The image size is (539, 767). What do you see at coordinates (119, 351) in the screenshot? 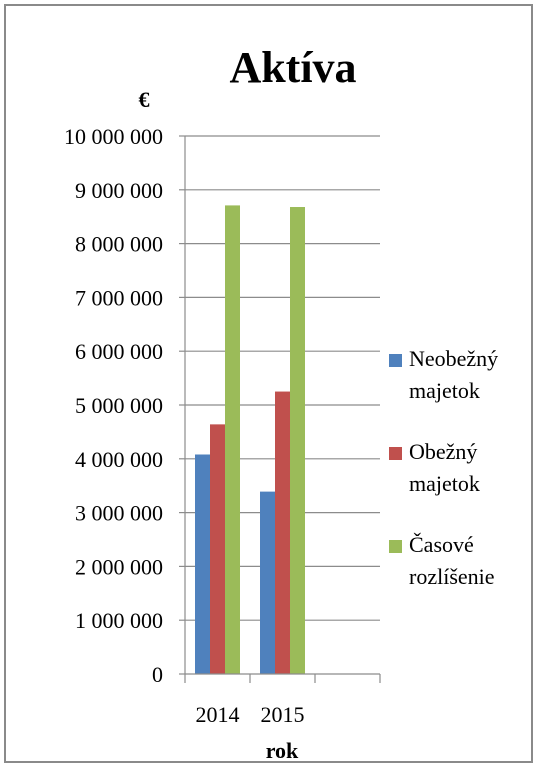
I see `y-tick-label: 6 000 000` at bounding box center [119, 351].